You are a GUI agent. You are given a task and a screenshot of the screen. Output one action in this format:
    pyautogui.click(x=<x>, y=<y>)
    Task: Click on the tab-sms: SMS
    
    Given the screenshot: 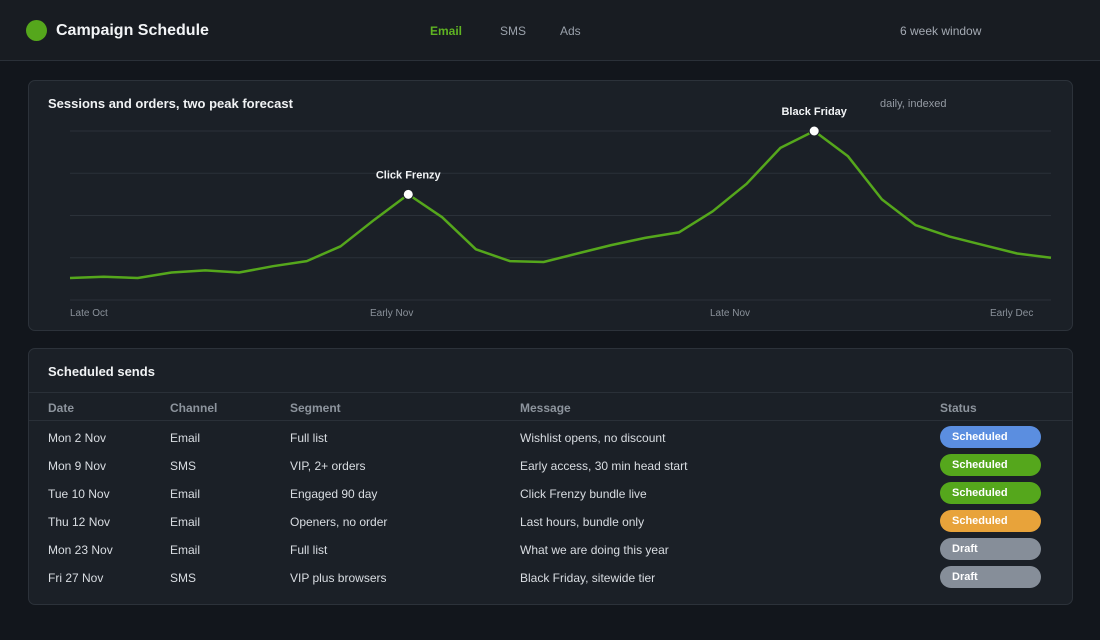 What is the action you would take?
    pyautogui.click(x=513, y=31)
    